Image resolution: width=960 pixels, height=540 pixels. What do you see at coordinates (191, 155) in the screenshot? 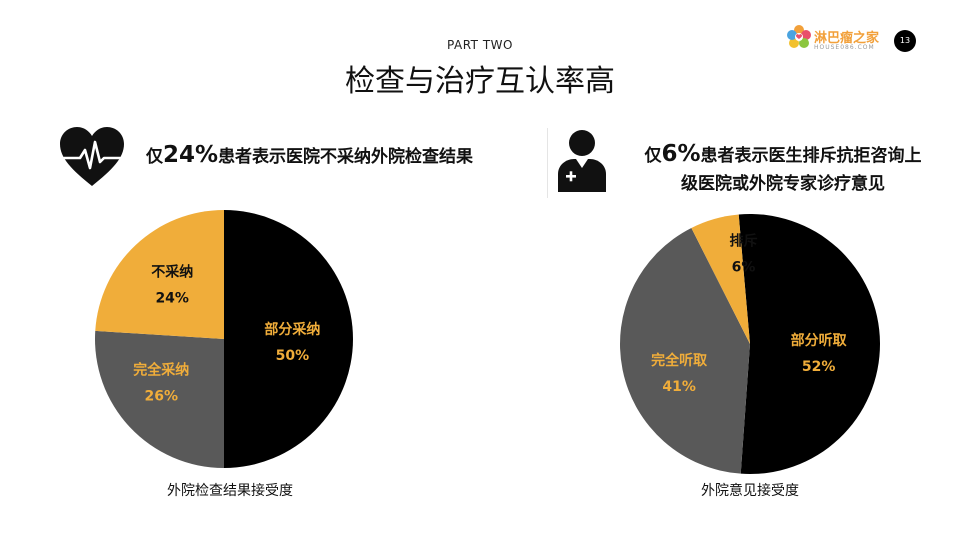
I see `left-heading-number: 24%` at bounding box center [191, 155].